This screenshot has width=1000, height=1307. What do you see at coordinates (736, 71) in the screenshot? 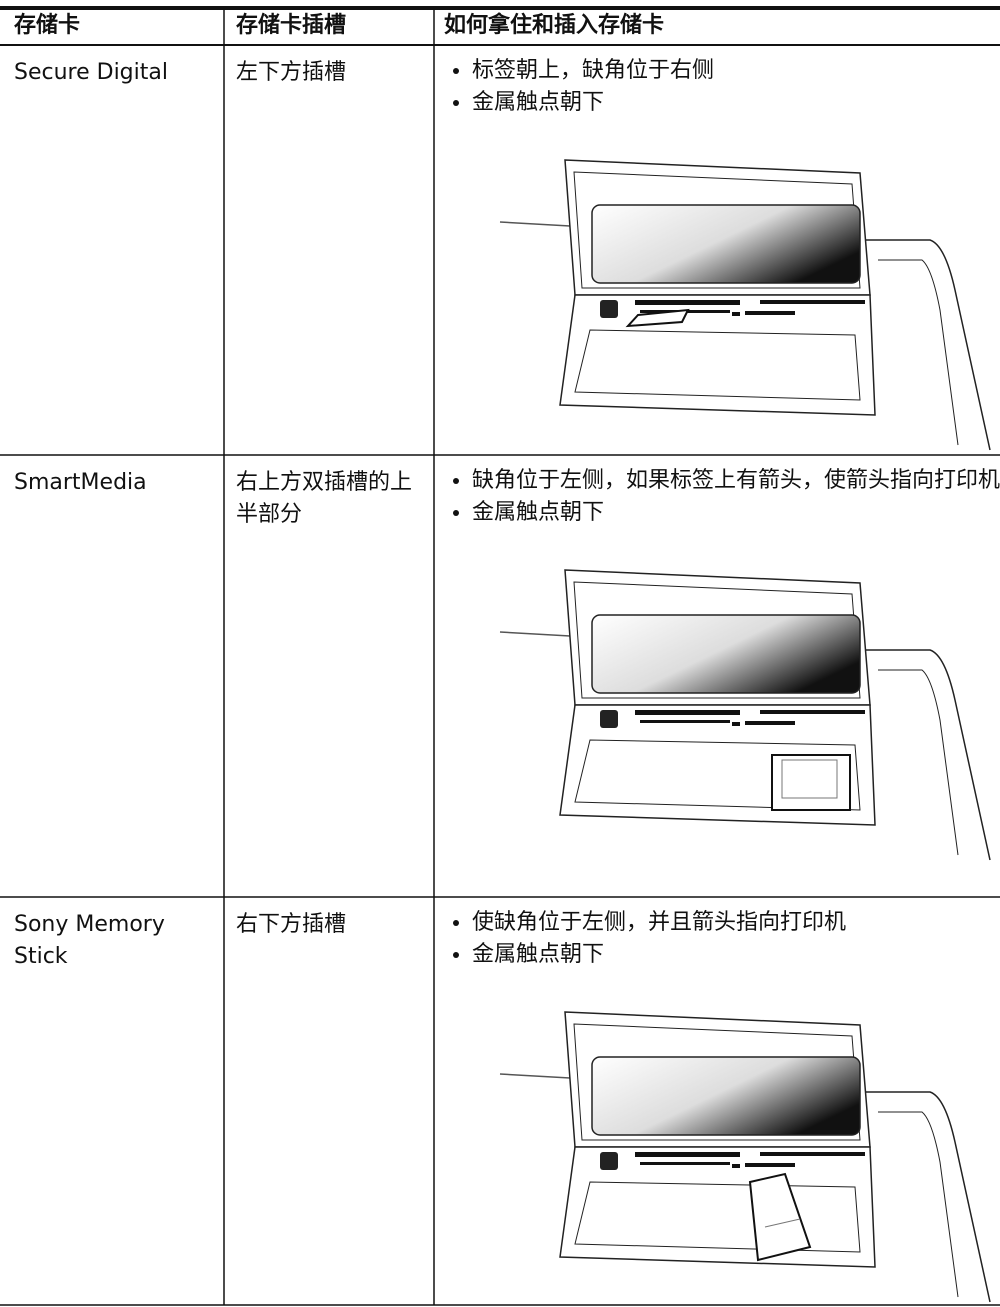
I see `instruction: 标签朝上，缺角位于右侧` at bounding box center [736, 71].